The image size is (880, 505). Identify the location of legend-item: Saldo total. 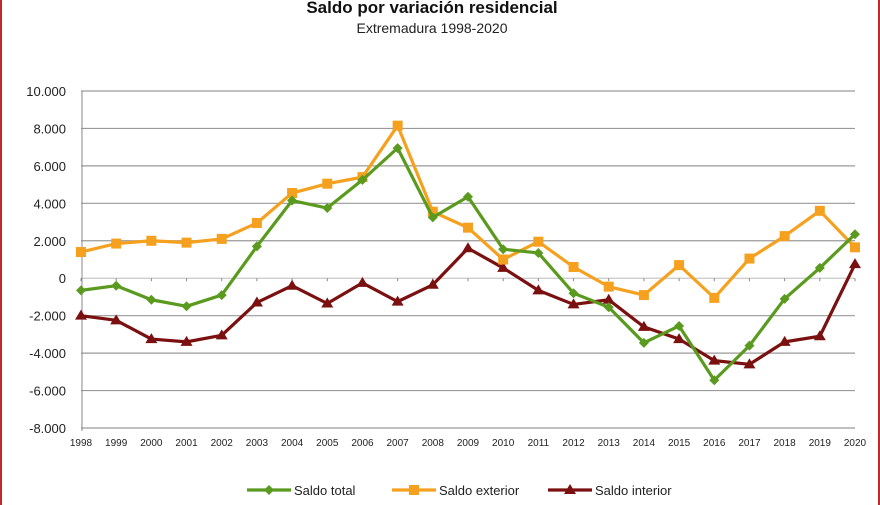
(301, 489).